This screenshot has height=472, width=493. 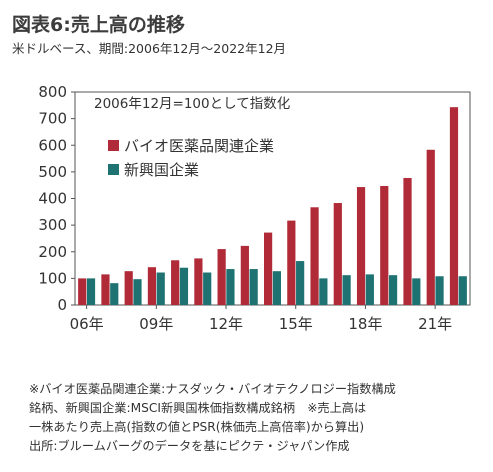 I want to click on chart-annotation: 2006年12月=100として指数化, so click(x=192, y=104).